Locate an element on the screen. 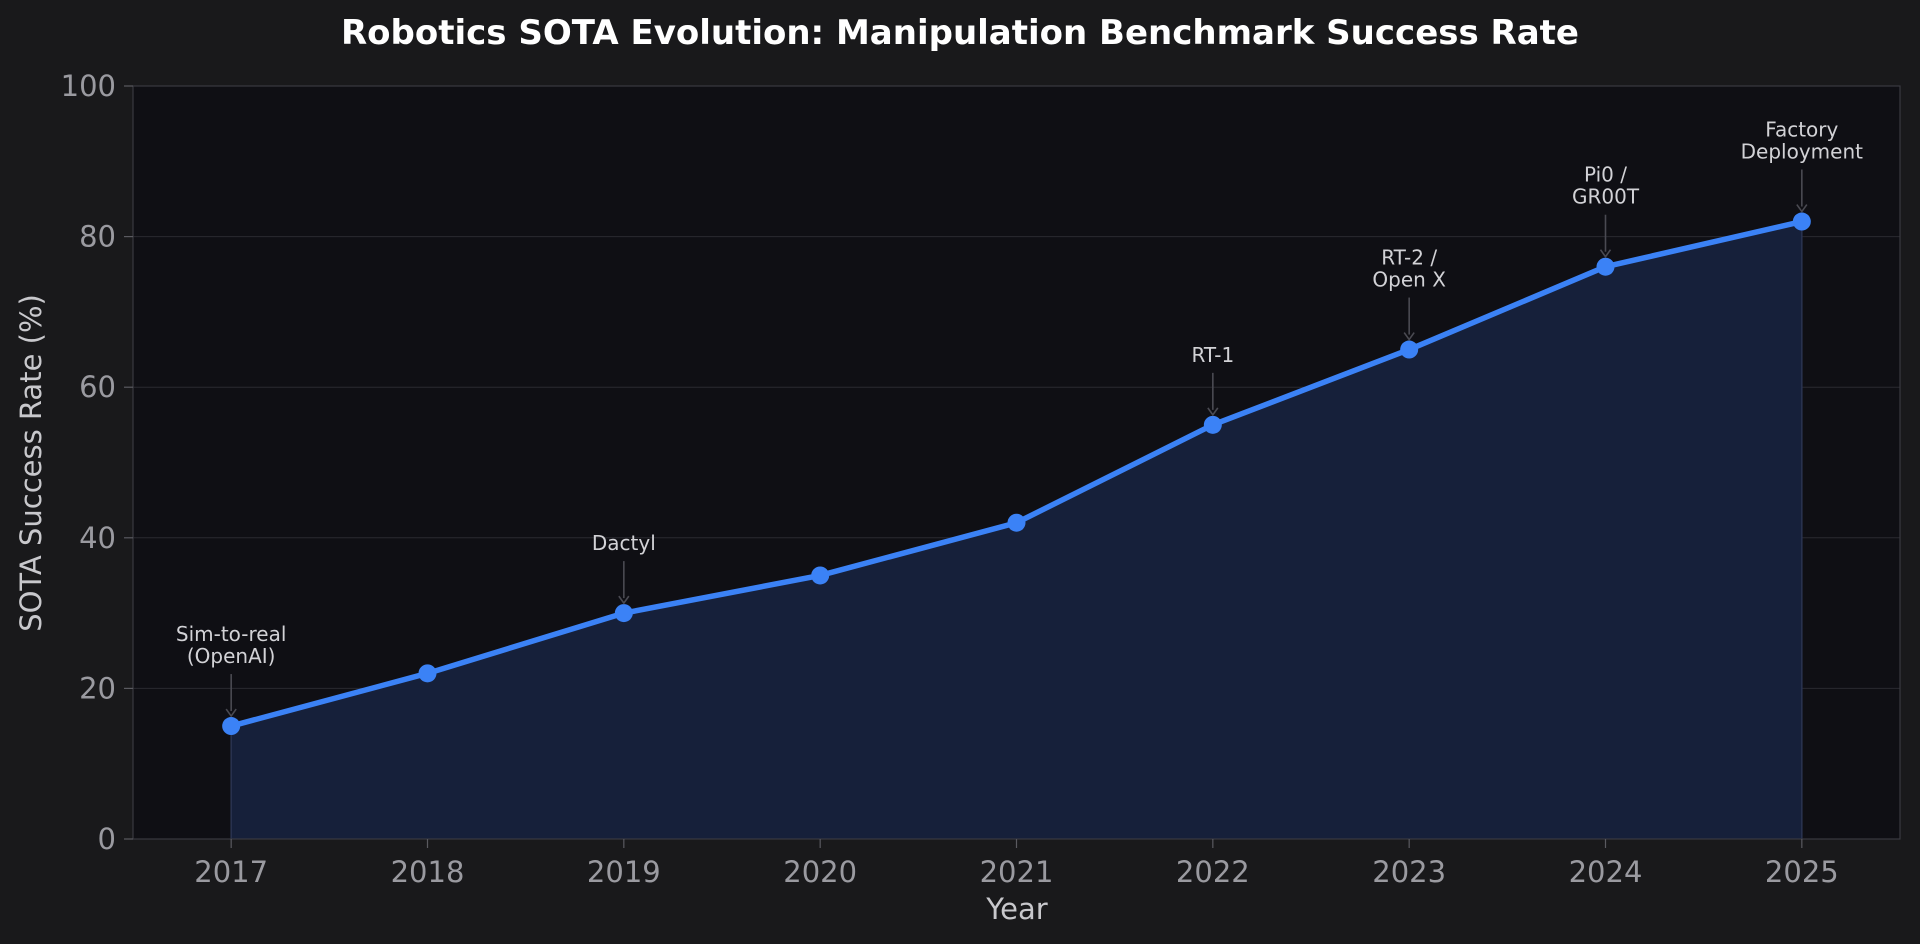 The height and width of the screenshot is (944, 1920). x-axis-ticks: 2017 2018 2019 2020 2021 2022 2023 2024 2025 is located at coordinates (1016, 864).